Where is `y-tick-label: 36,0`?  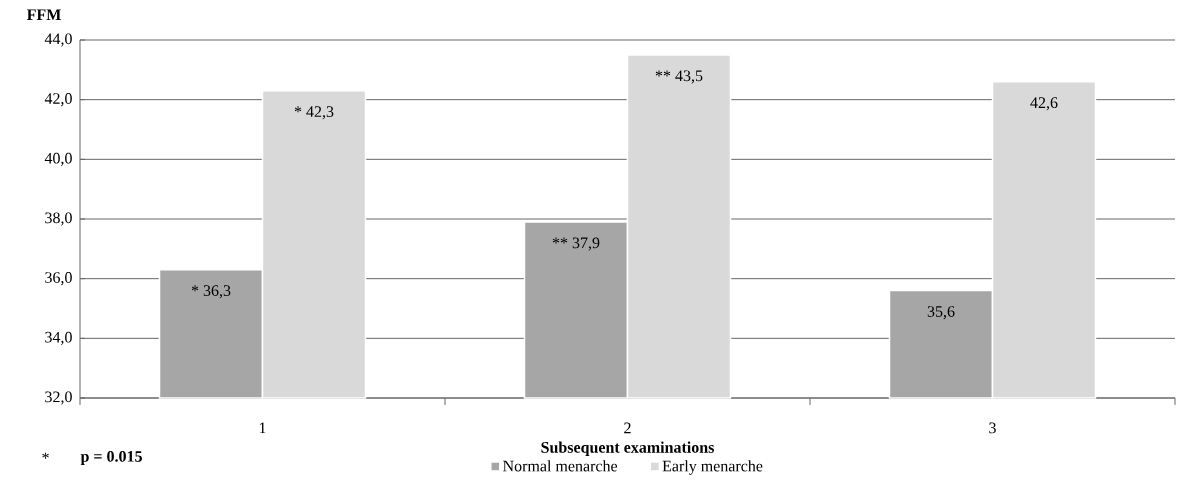 y-tick-label: 36,0 is located at coordinates (58, 279).